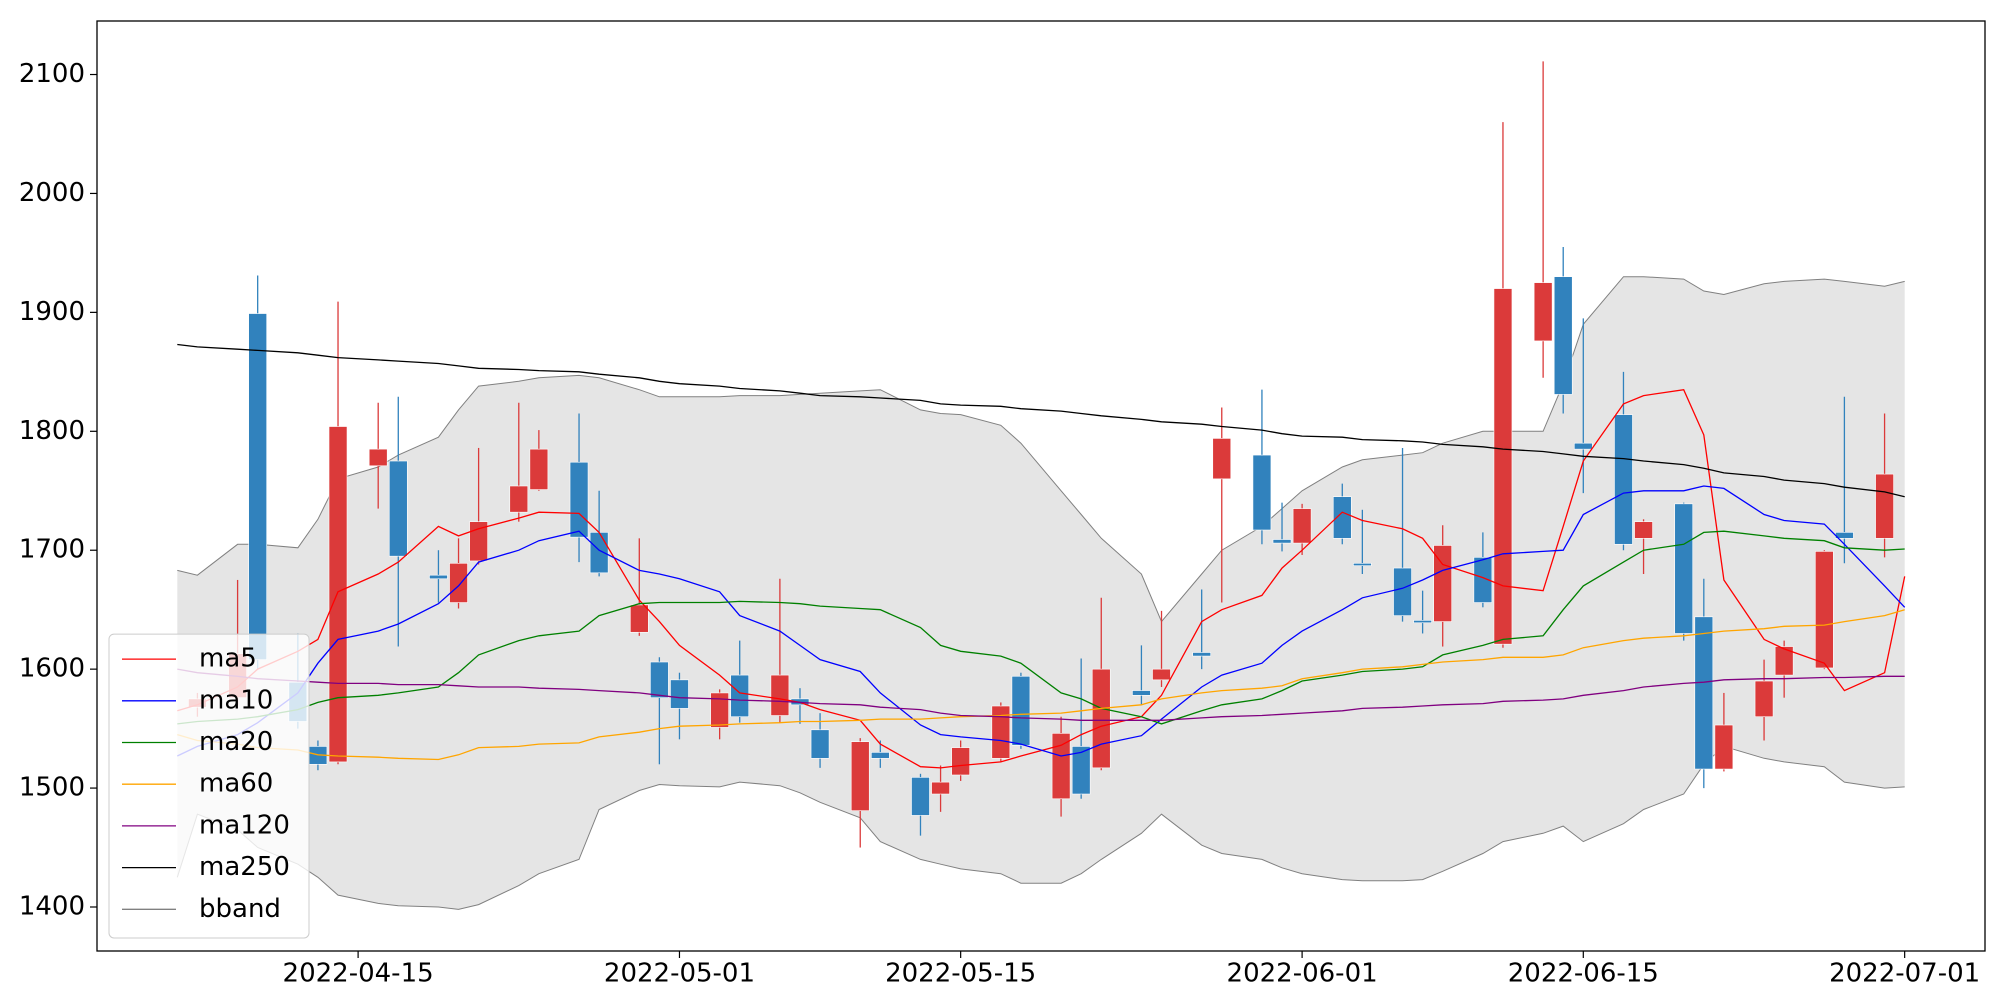 This screenshot has height=1000, width=2000. I want to click on y-tick-label: 1600, so click(52, 669).